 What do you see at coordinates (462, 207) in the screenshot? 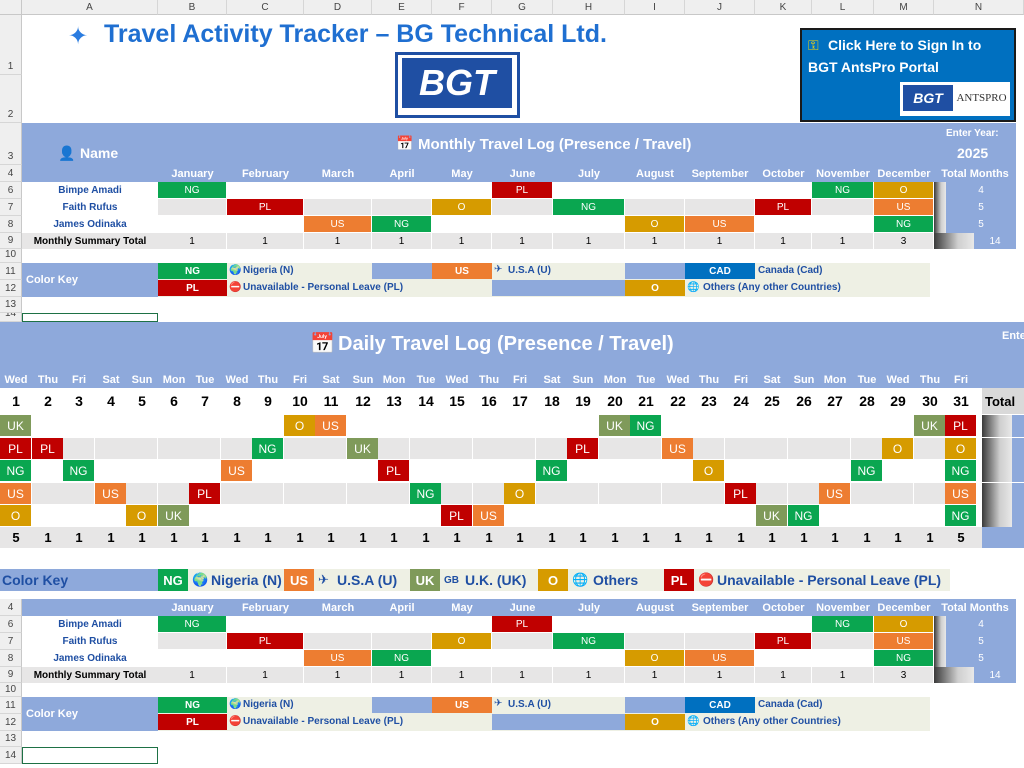
I see `month-cell: O` at bounding box center [462, 207].